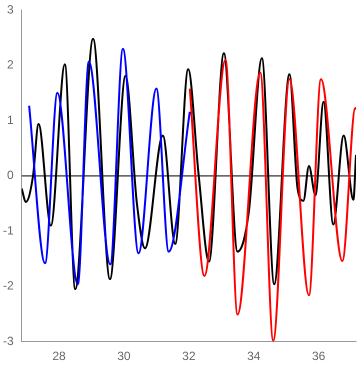 The image size is (360, 367). What do you see at coordinates (8, 230) in the screenshot?
I see `y-tick-label: -1` at bounding box center [8, 230].